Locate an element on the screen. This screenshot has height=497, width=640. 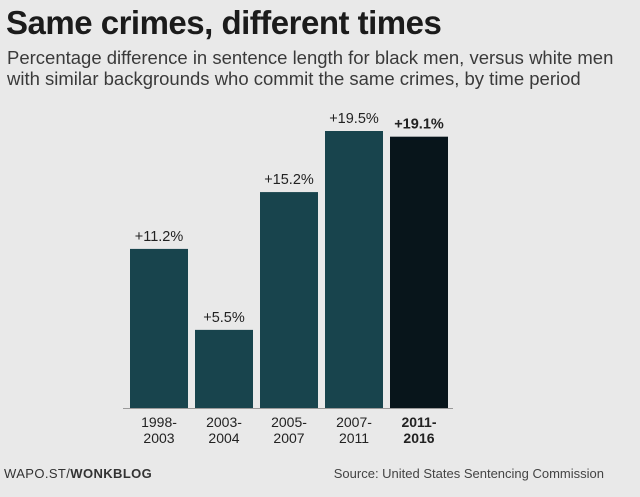
category-tick-label: 2011 is located at coordinates (354, 438).